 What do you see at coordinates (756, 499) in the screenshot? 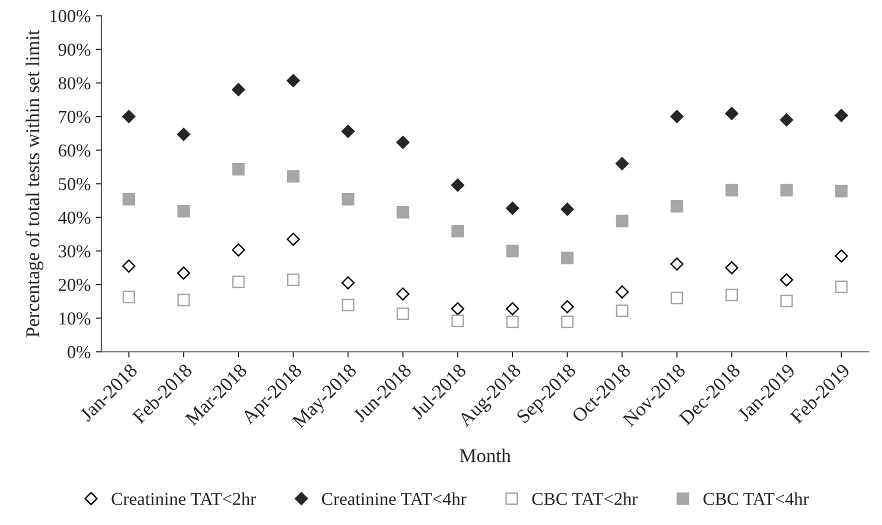
I see `legend-label: CBC TAT<4hr` at bounding box center [756, 499].